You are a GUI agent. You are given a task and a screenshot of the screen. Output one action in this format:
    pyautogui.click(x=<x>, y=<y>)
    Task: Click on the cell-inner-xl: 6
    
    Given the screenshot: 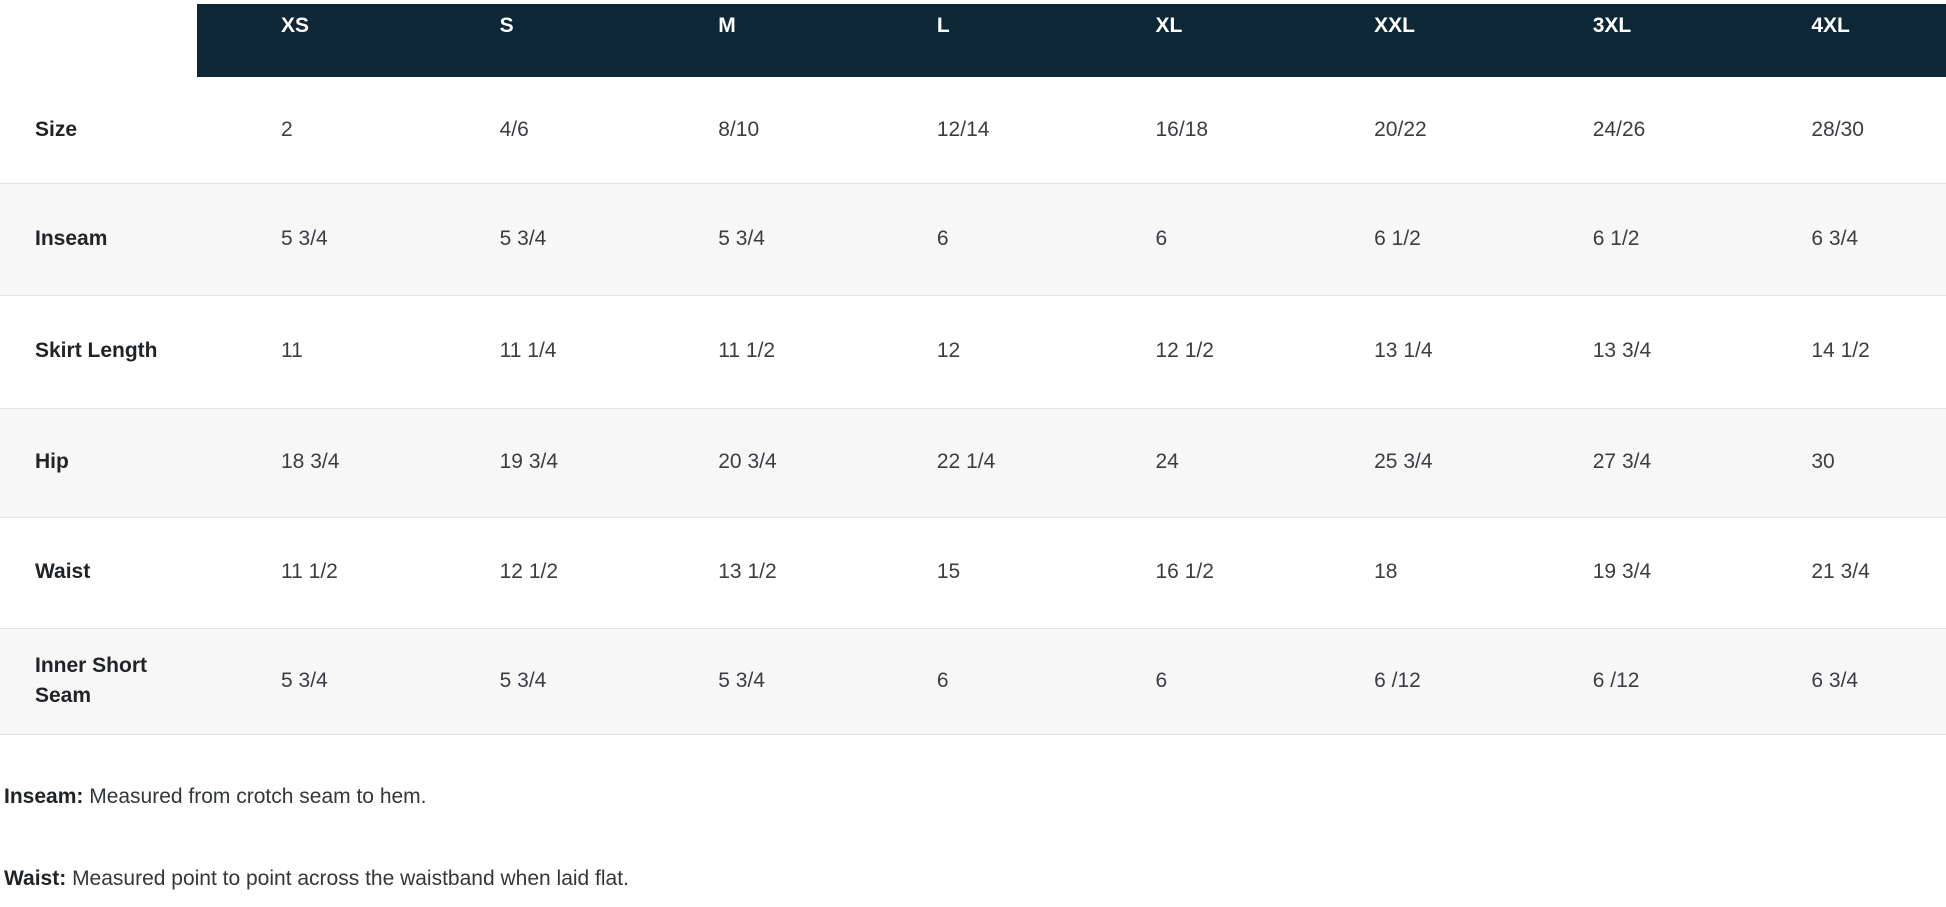 What is the action you would take?
    pyautogui.click(x=1161, y=680)
    